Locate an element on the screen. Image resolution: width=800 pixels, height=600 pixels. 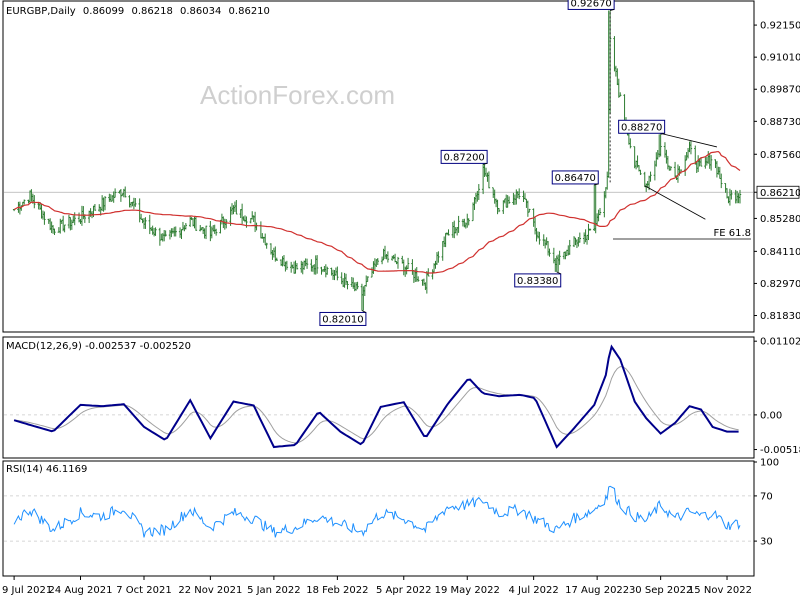
rsi-axis-label: 30 is located at coordinates (766, 542).